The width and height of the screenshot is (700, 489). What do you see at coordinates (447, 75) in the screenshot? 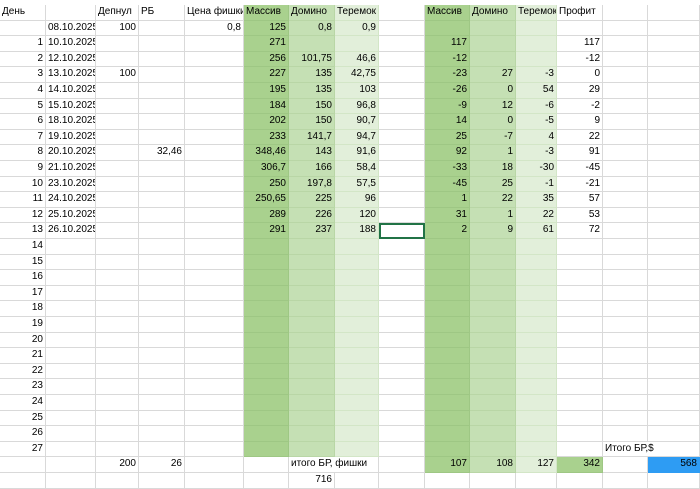
I see `cell-r_massiv: -23` at bounding box center [447, 75].